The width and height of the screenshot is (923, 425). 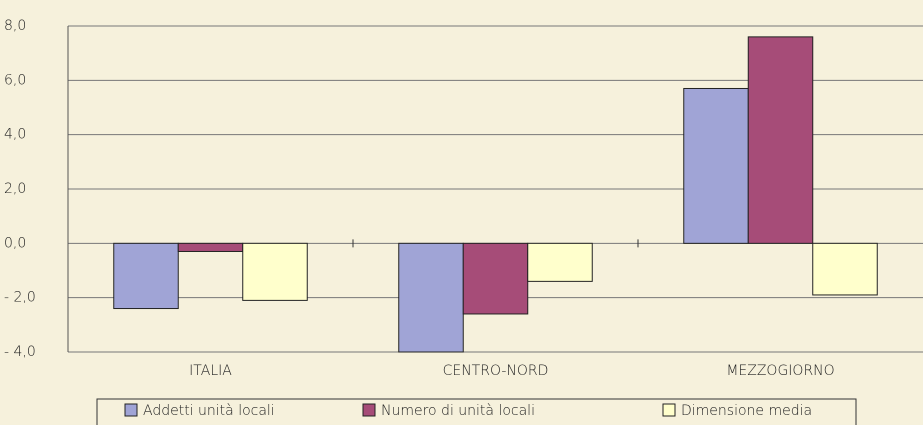 I want to click on x-tick-label: MEZZOGIORNO, so click(x=780, y=371).